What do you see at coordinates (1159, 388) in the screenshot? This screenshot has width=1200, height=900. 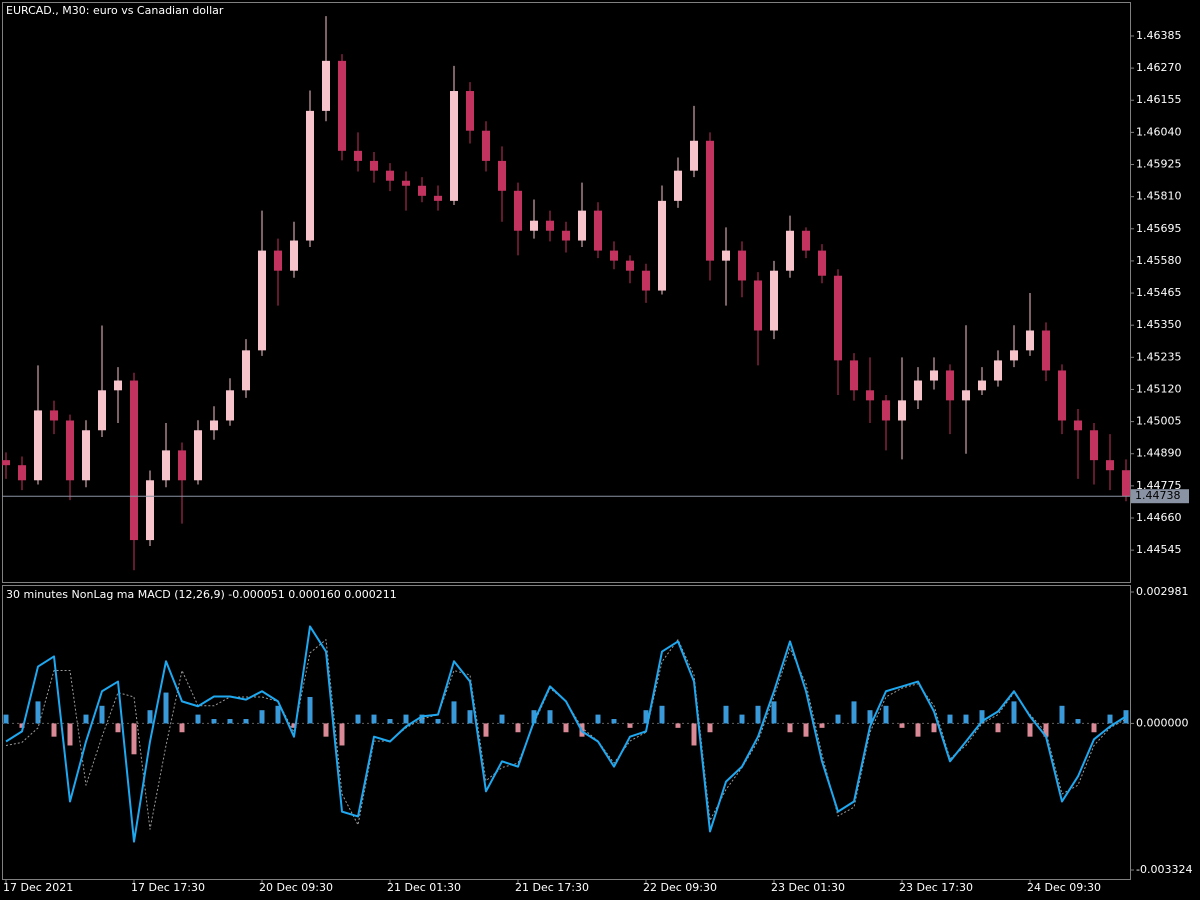 I see `y-tick-label: 1.45120` at bounding box center [1159, 388].